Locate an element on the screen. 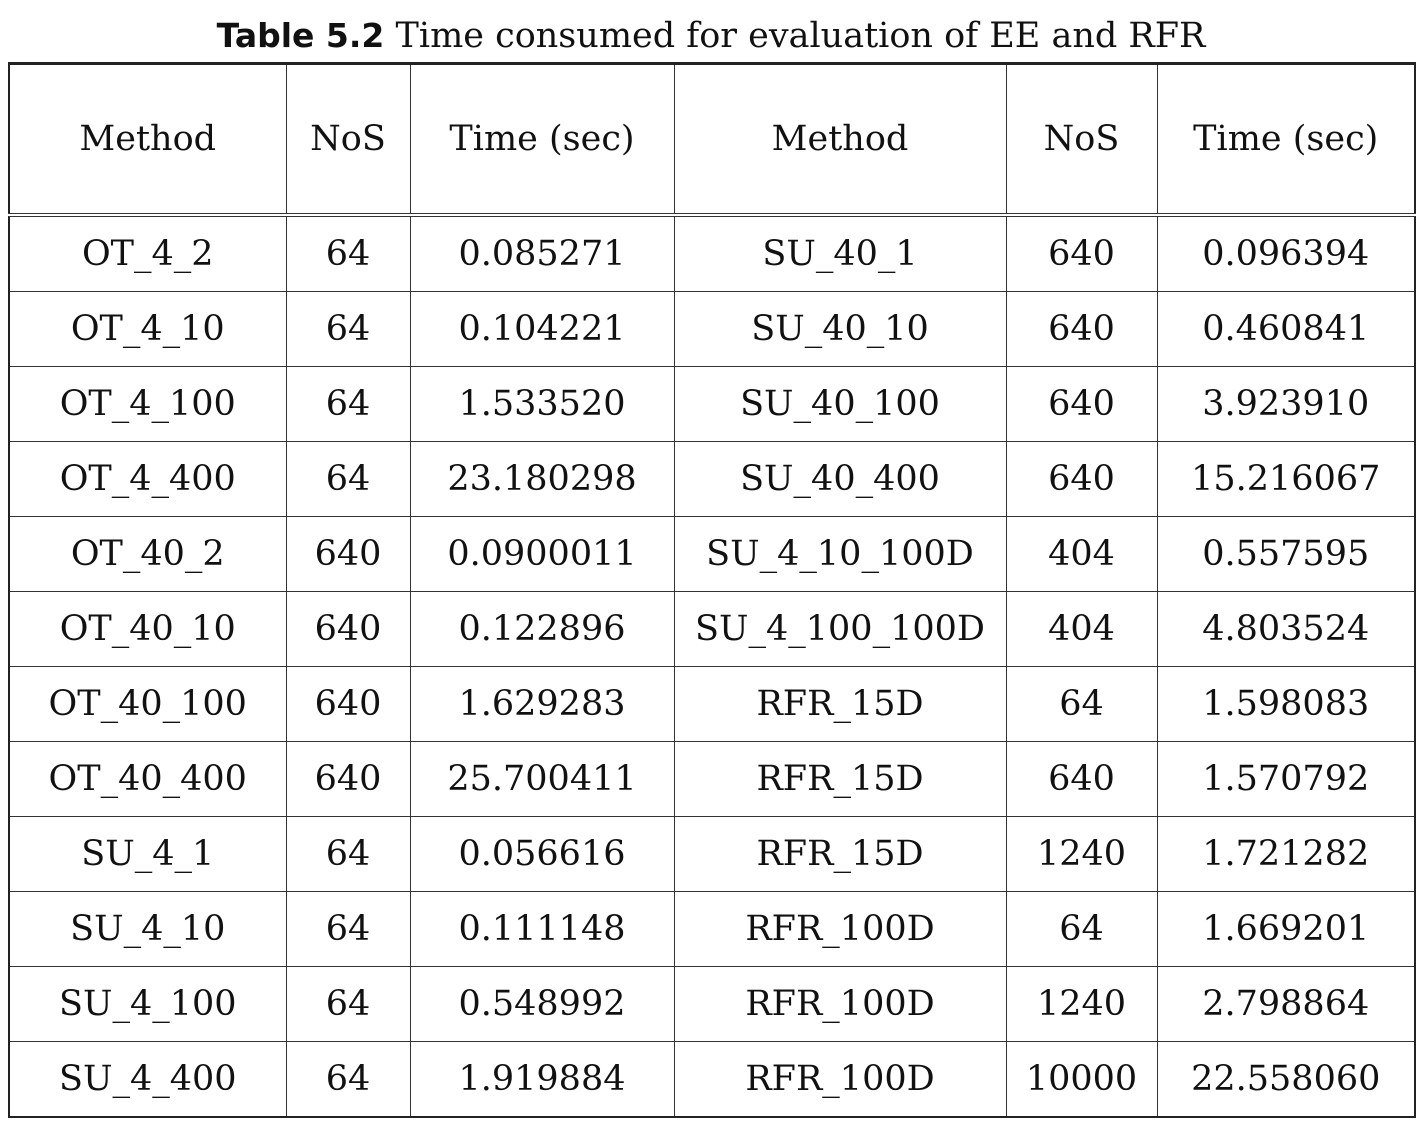  cell-method: SU_4_10 is located at coordinates (147, 929).